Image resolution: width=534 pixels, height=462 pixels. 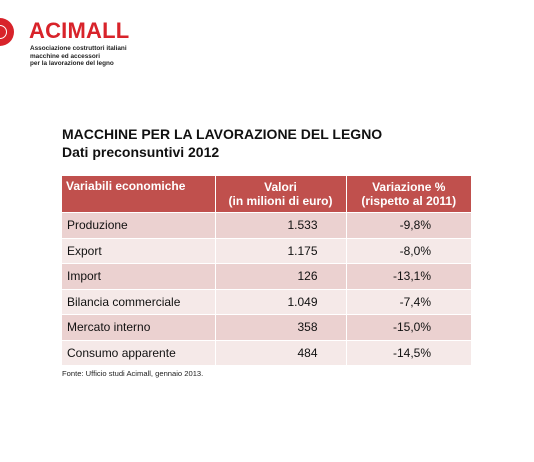 I want to click on table-row: Mercato interno 358 -15,0%, so click(x=266, y=327).